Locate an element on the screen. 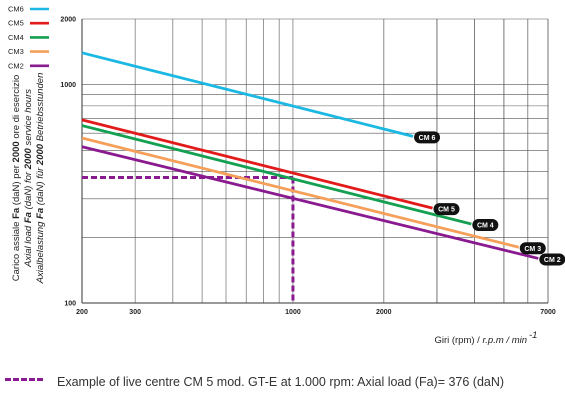 The height and width of the screenshot is (411, 565). badge-cm2 is located at coordinates (552, 259).